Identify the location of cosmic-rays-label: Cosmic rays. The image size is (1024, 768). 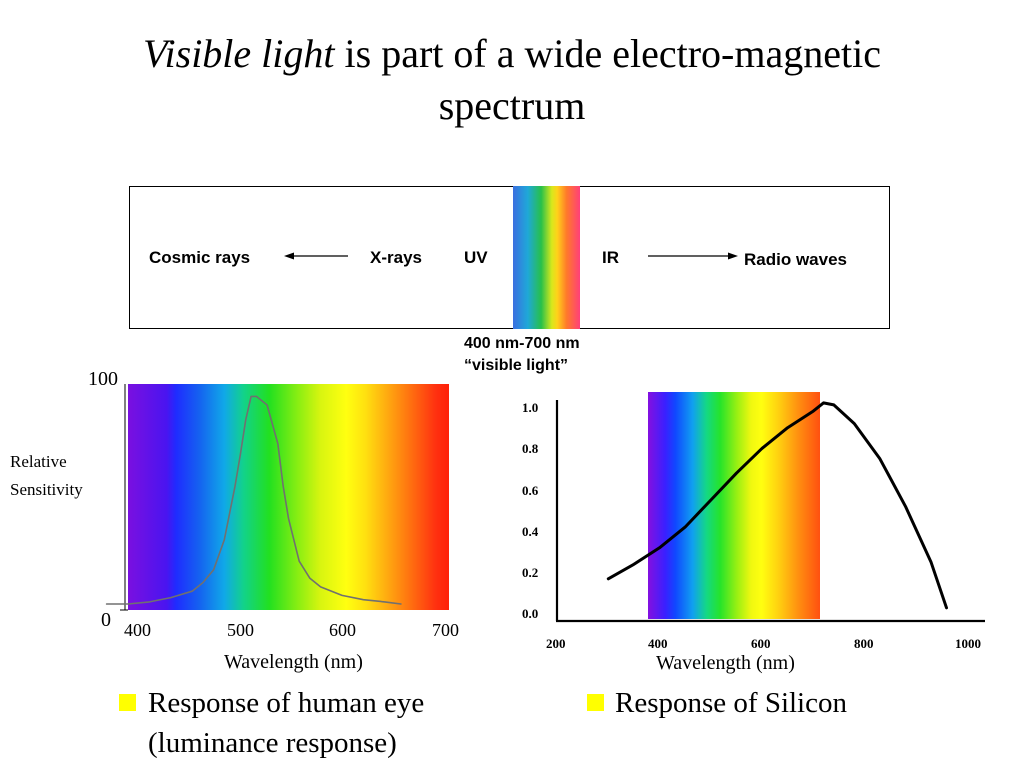
(200, 257).